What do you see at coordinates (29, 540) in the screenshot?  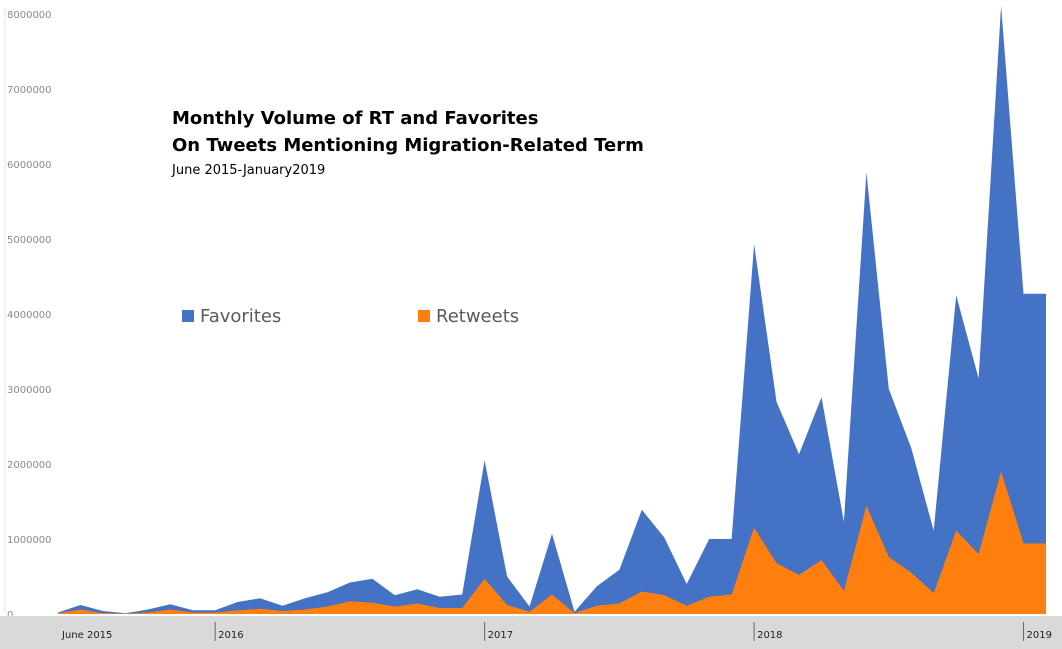 I see `y-tick-label: 1000000` at bounding box center [29, 540].